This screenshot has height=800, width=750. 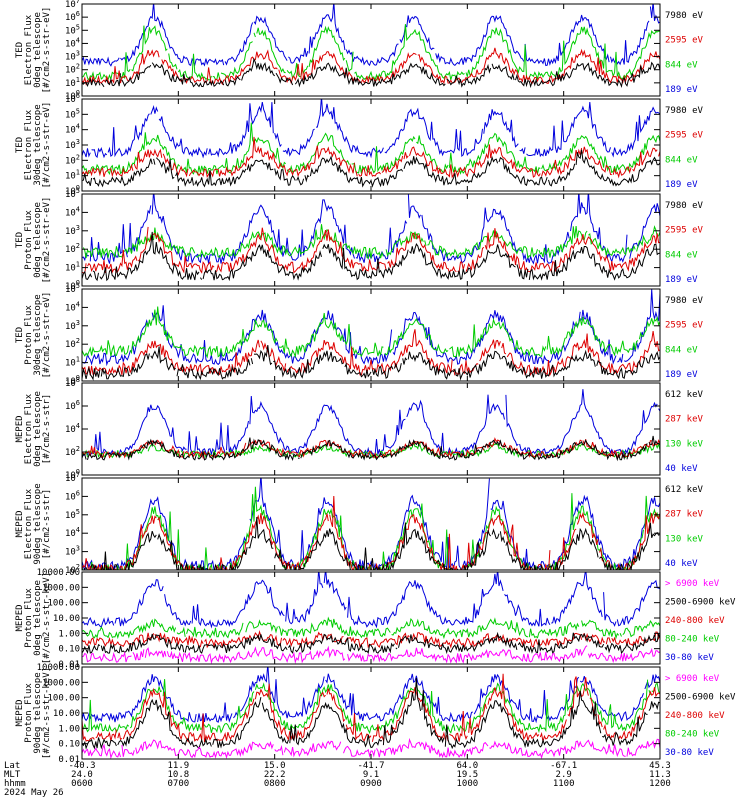 What do you see at coordinates (82, 784) in the screenshot?
I see `x-tick-label-hhmm: 0600` at bounding box center [82, 784].